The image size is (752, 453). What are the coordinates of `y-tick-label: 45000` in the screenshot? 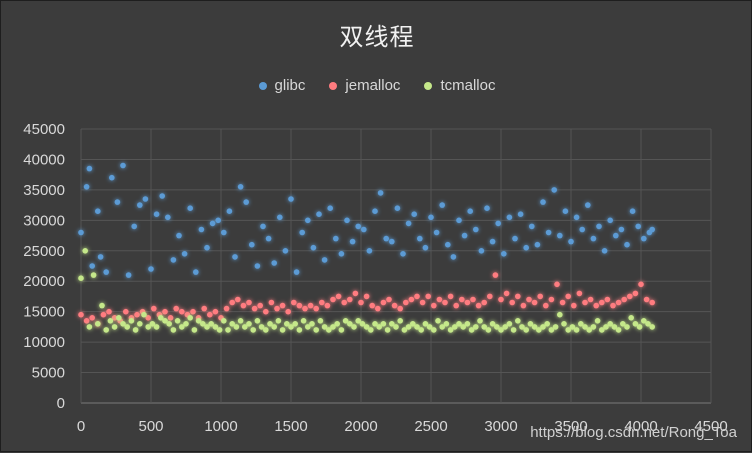 It's located at (44, 129).